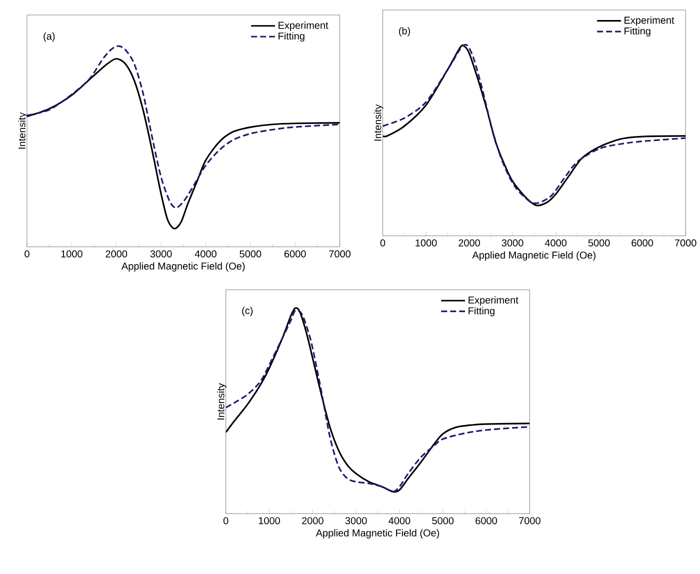  Describe the element at coordinates (404, 32) in the screenshot. I see `text: (b)` at that location.